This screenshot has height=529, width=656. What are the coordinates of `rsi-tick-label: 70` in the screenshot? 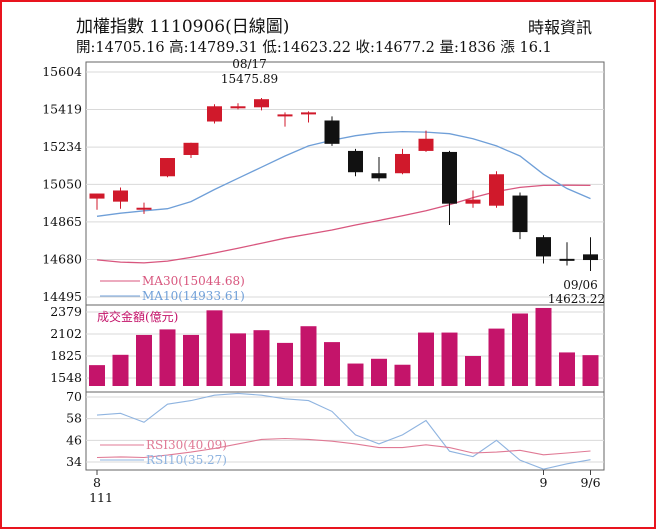 It's located at (74, 396).